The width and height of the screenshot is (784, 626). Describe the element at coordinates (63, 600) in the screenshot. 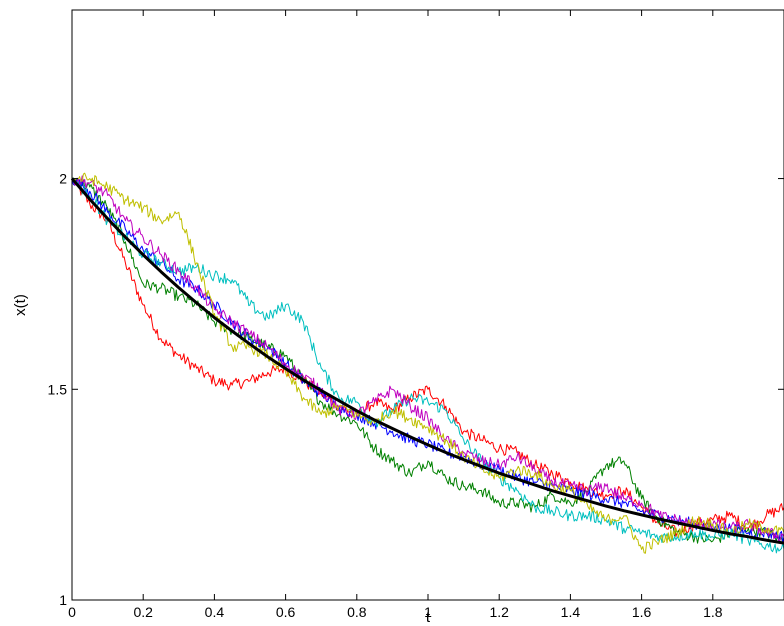

I see `y-tick-label: 1` at that location.